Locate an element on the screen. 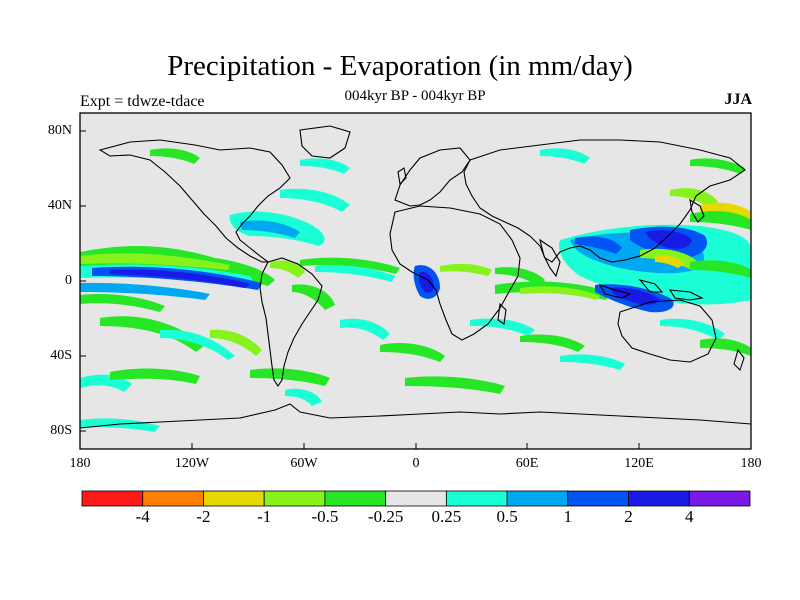  colorbar-label: -4 is located at coordinates (142, 516).